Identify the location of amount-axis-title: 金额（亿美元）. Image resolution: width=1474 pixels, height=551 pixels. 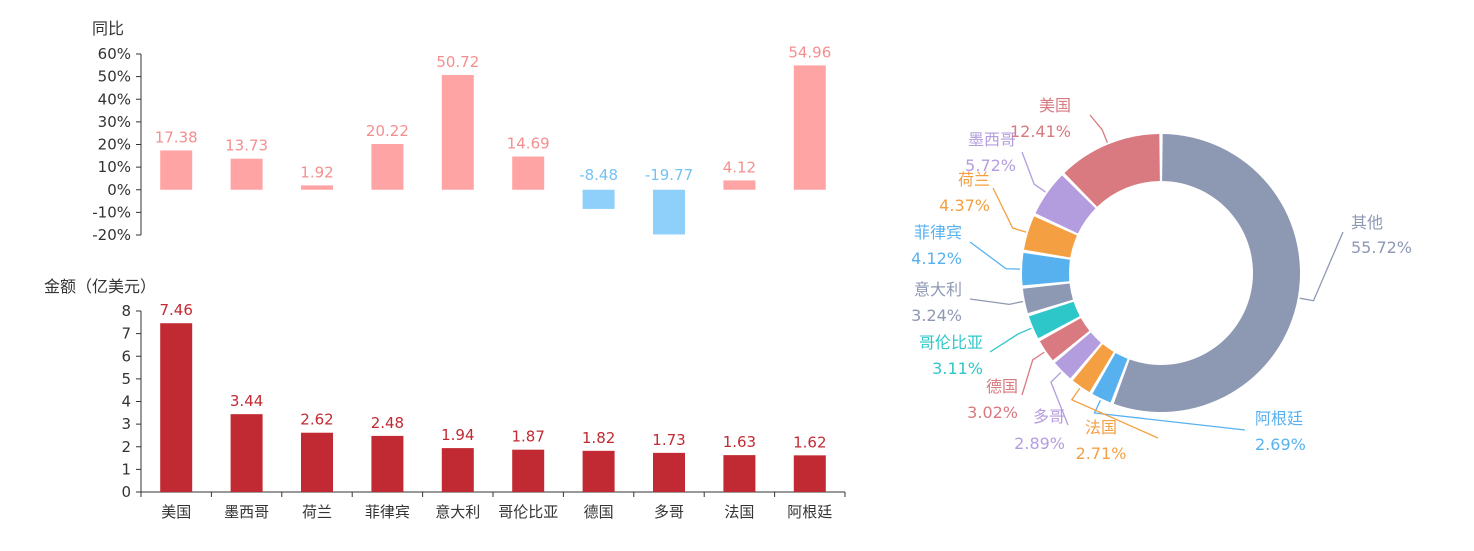
(100, 286).